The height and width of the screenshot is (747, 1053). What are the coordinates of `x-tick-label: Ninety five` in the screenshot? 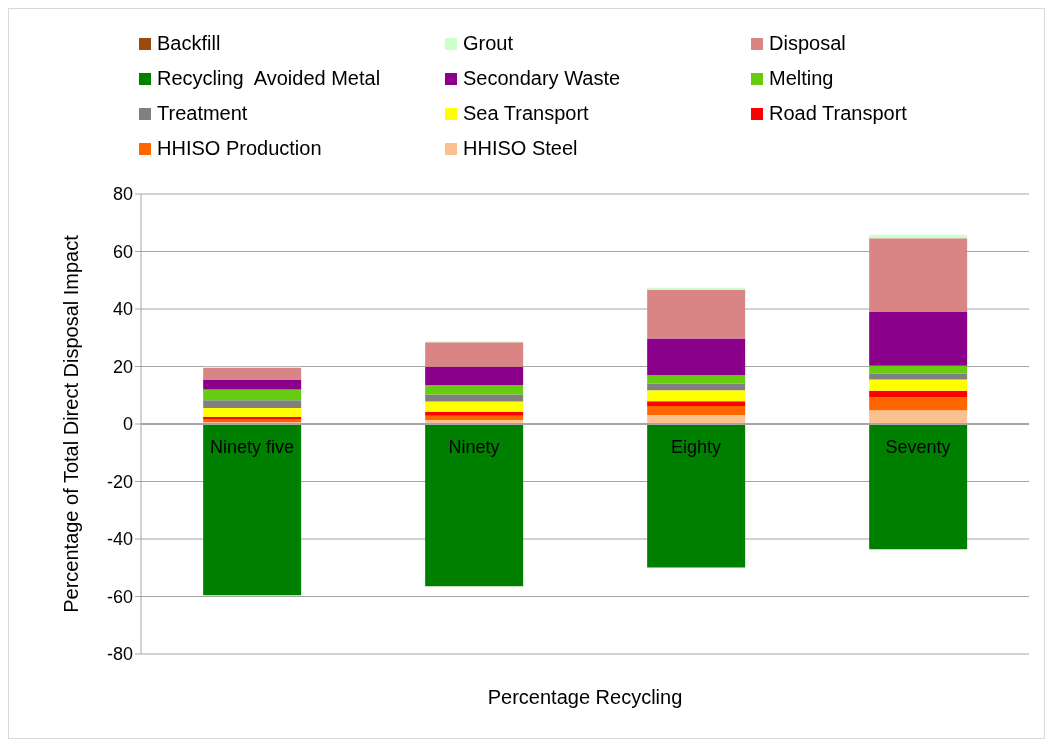 It's located at (252, 447).